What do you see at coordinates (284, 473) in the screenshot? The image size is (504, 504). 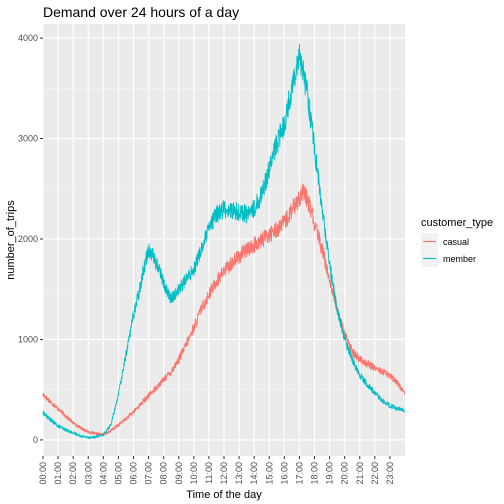 I see `x-tick-label: 16:00` at bounding box center [284, 473].